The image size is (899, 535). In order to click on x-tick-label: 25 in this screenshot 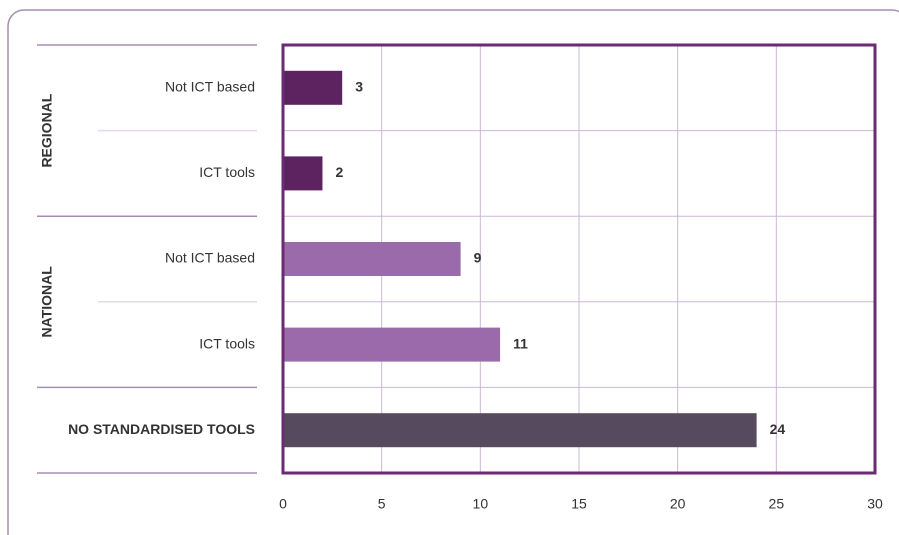, I will do `click(777, 504)`.